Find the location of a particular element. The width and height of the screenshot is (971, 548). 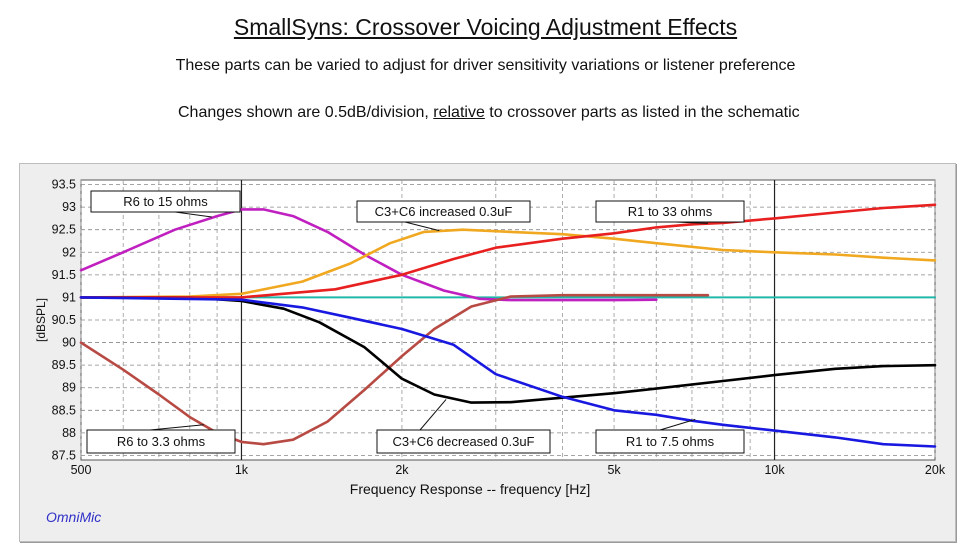

y-axis-label: [dBSPL] is located at coordinates (41, 320).